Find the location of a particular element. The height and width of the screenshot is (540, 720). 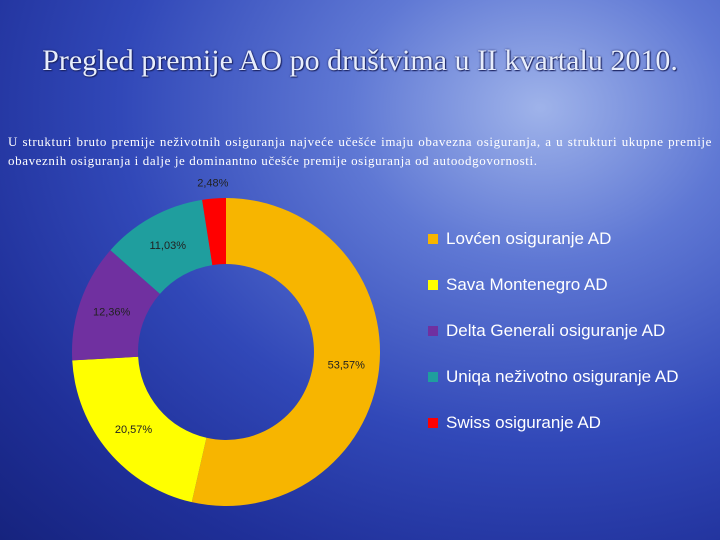

legend-label: Swiss osiguranje AD is located at coordinates (523, 422).